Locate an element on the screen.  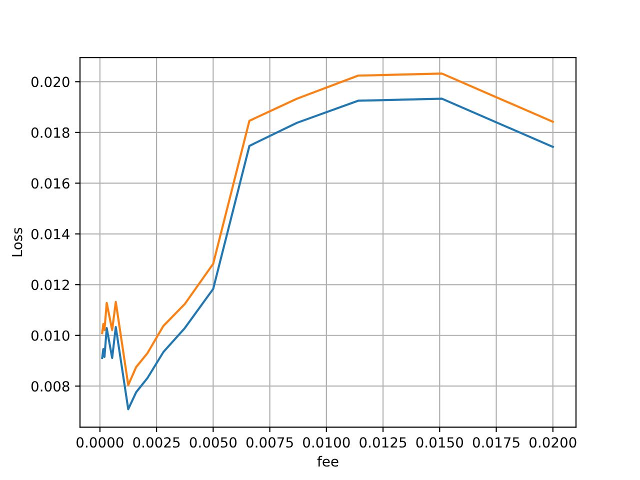
x-tick-label: 0.0000 is located at coordinates (100, 442).